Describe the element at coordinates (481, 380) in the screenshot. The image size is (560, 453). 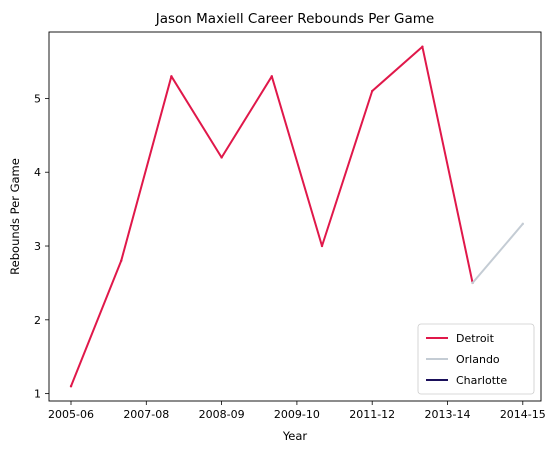
I see `legend-label-charlotte: Charlotte` at that location.